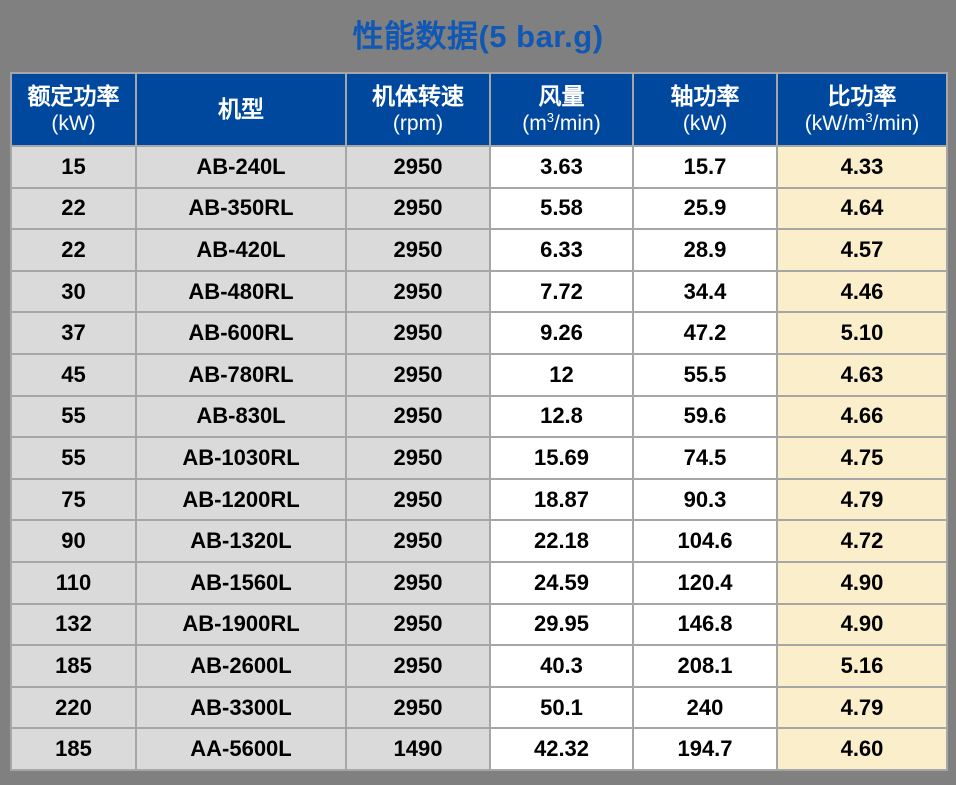  Describe the element at coordinates (73, 109) in the screenshot. I see `header-rated-power: 额定功率 (kW)` at that location.